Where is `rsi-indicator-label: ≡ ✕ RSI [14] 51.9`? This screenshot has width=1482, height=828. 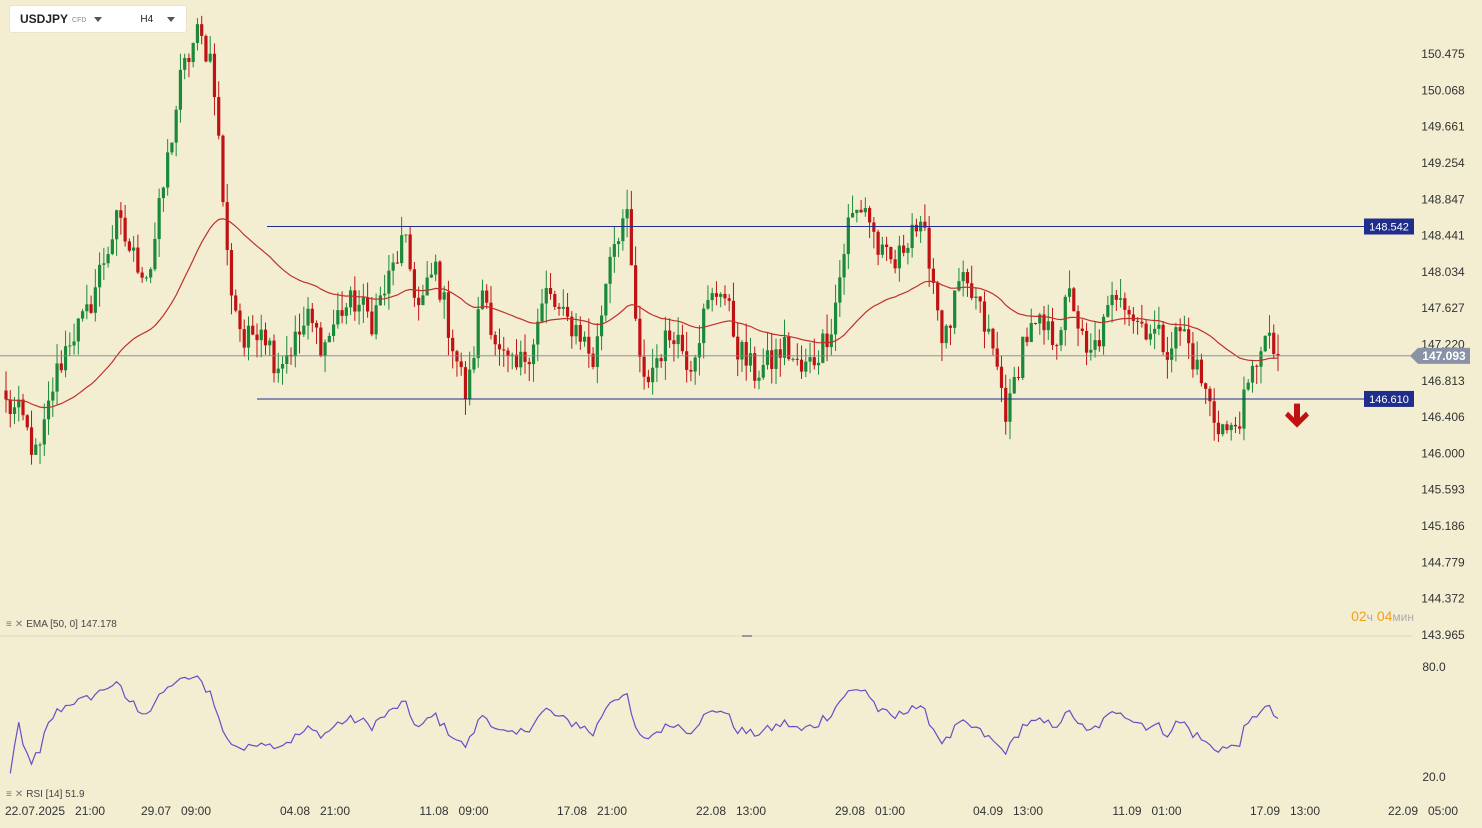
rsi-indicator-label: ≡ ✕ RSI [14] 51.9 is located at coordinates (45, 794).